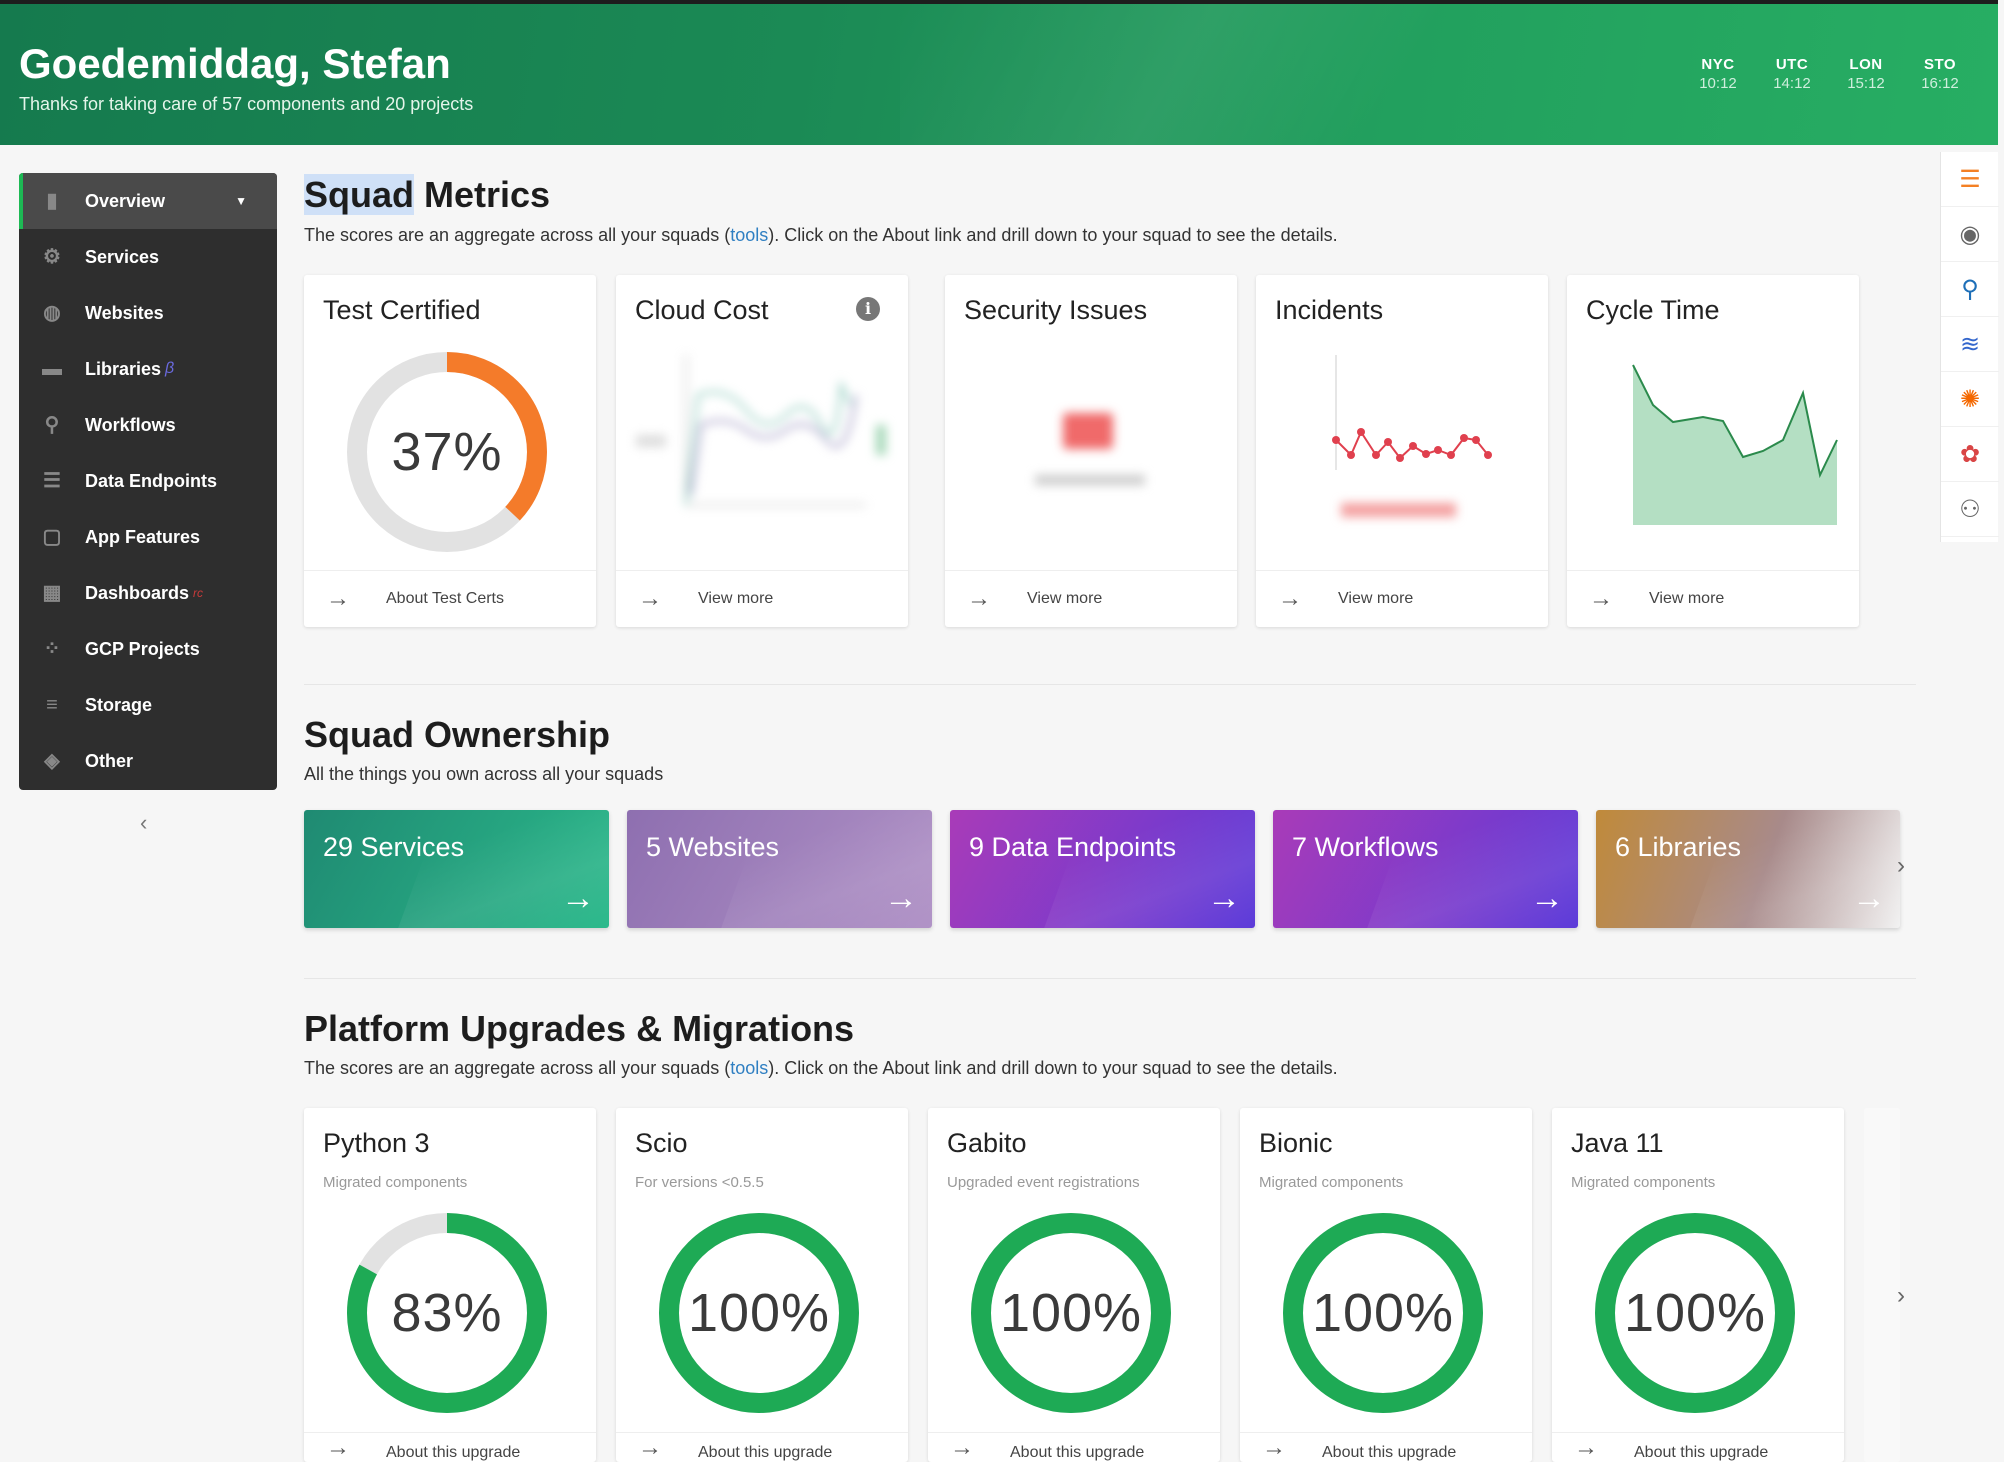  What do you see at coordinates (457, 734) in the screenshot?
I see `squad-ownership-title: Squad Ownership` at bounding box center [457, 734].